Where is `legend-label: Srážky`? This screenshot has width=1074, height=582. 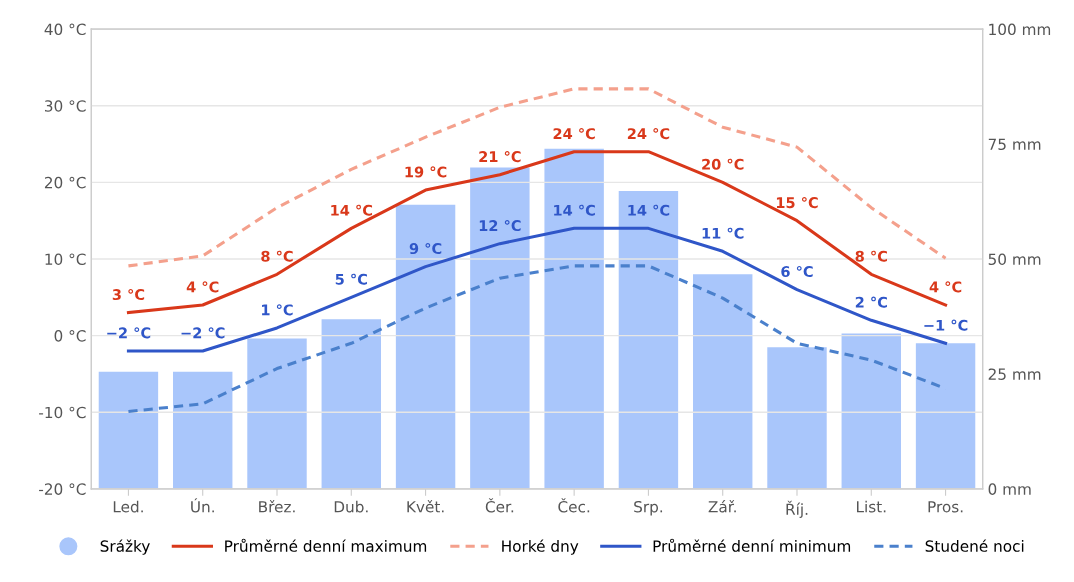 legend-label: Srážky is located at coordinates (125, 547).